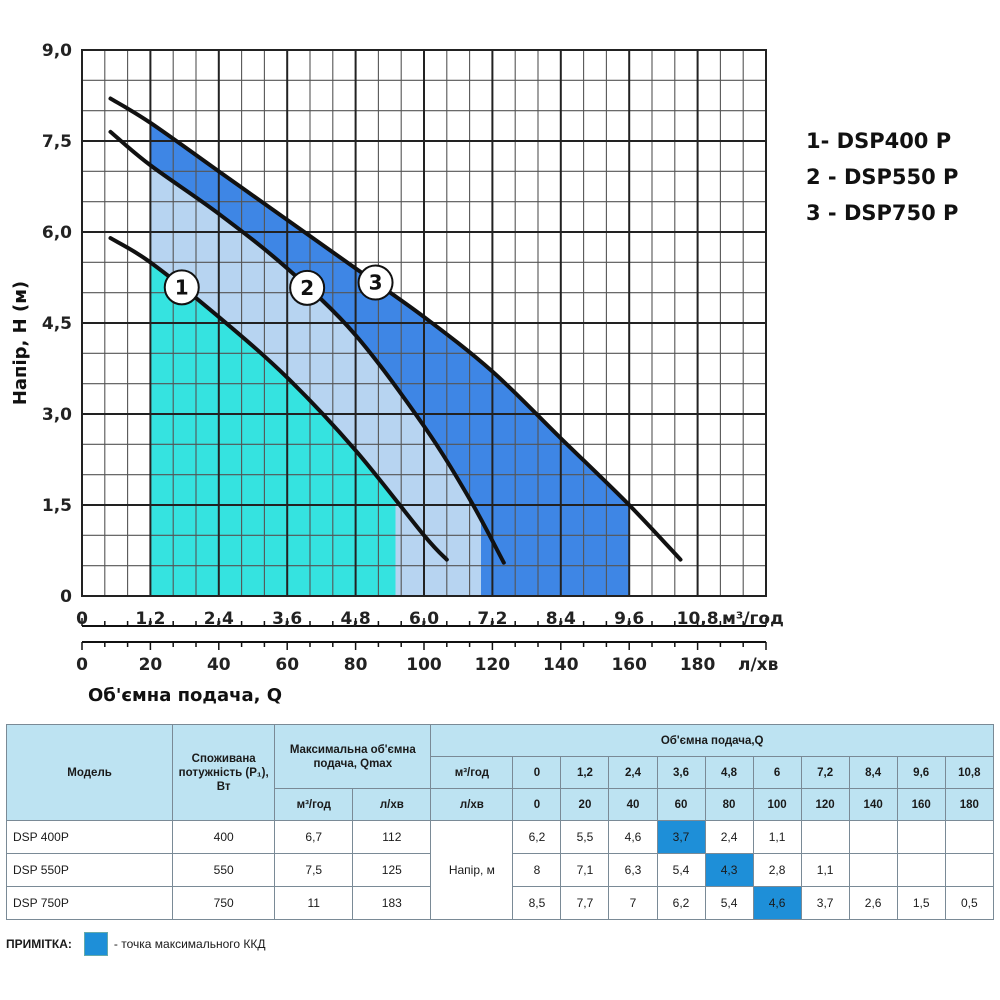 The width and height of the screenshot is (1000, 1000). I want to click on table-row: DSP 550P 550 7,5 125 8 7,1 6,3 5,4 4,3 2,8 1,1, so click(500, 870).